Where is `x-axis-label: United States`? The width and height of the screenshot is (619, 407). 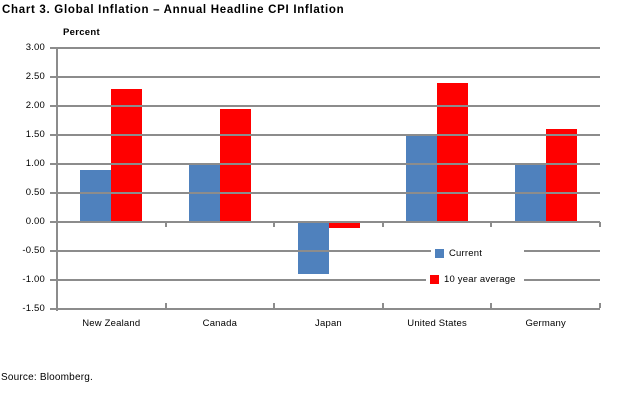
x-axis-label: United States is located at coordinates (437, 323).